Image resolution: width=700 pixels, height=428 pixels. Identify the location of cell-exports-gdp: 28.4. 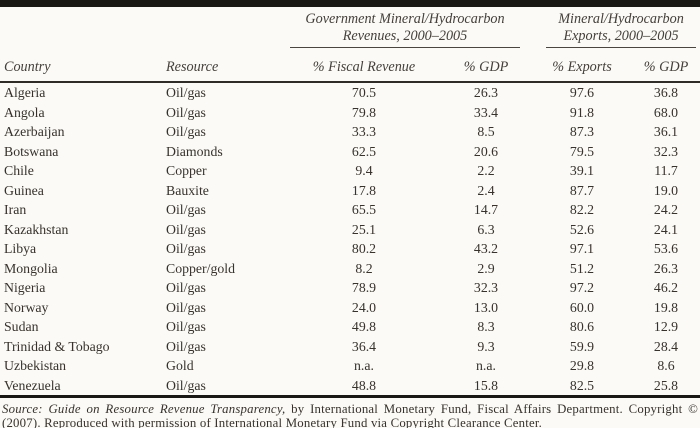
(666, 346).